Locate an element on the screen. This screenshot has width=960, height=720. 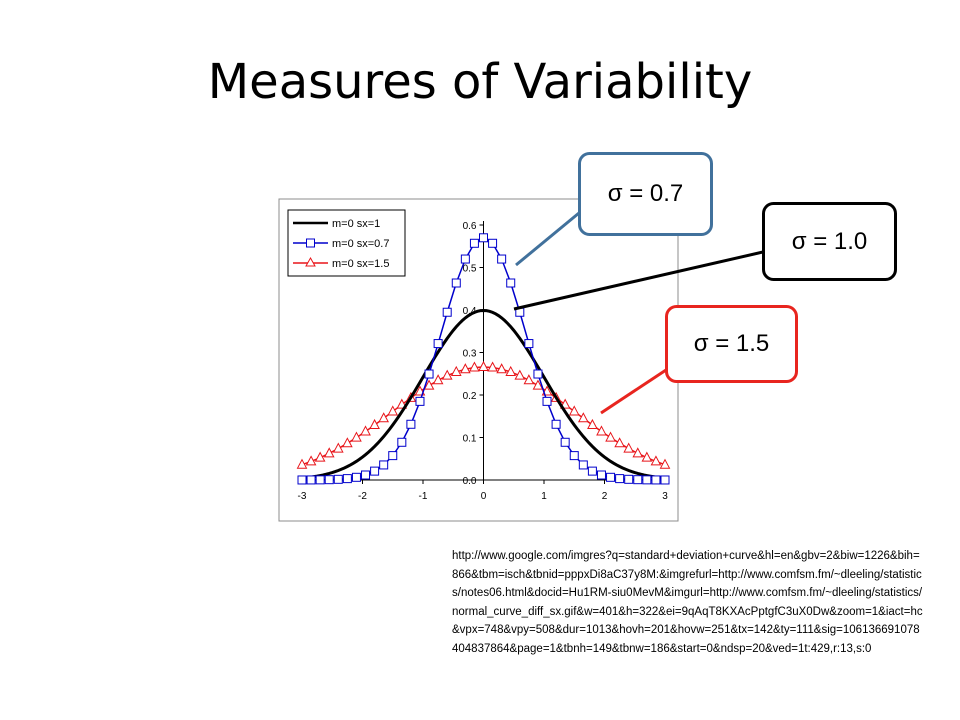
x-tick-label: 3 is located at coordinates (665, 496).